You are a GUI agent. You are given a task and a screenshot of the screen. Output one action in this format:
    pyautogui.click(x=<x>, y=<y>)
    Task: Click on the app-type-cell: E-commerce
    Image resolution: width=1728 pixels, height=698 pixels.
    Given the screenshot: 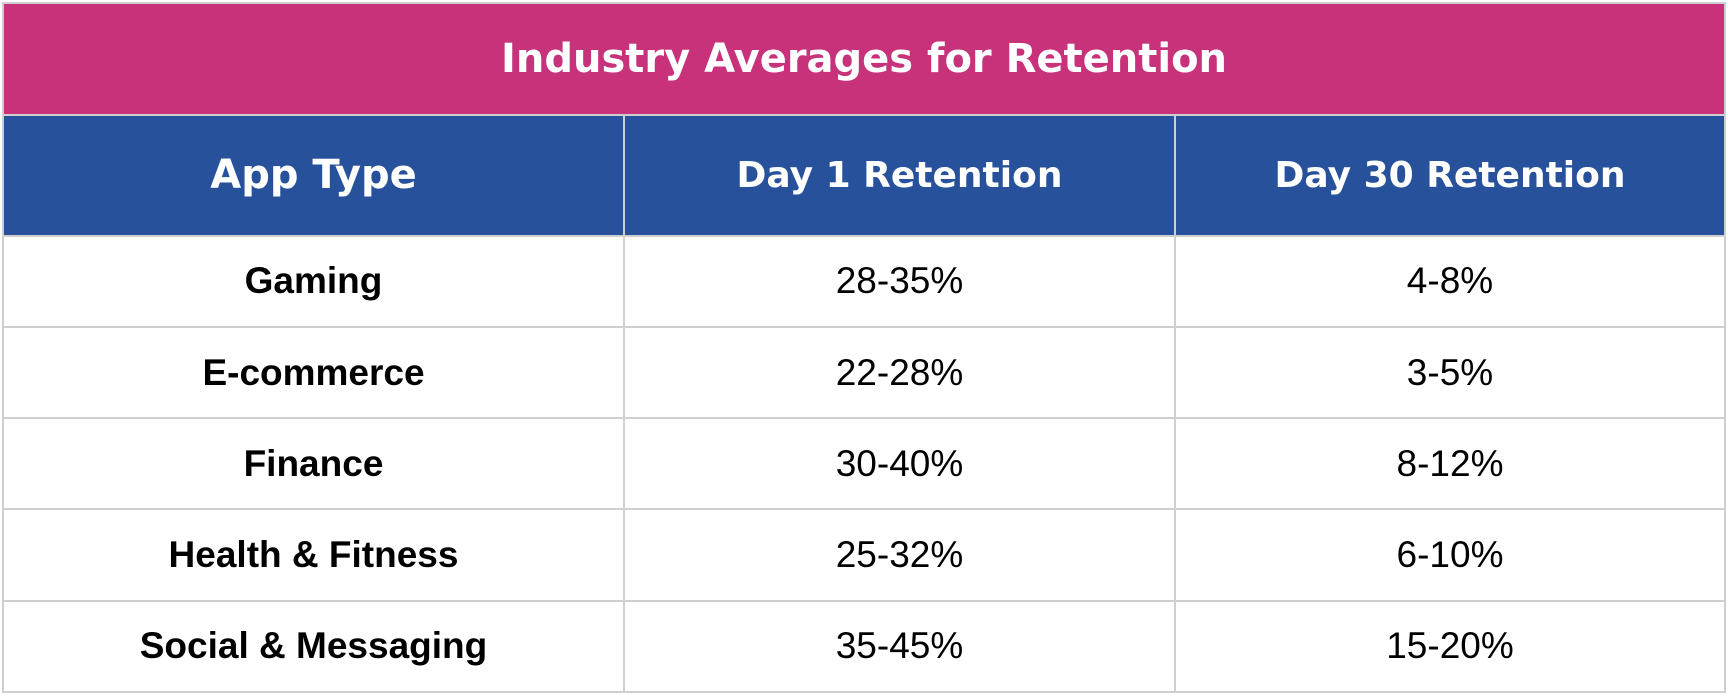 What is the action you would take?
    pyautogui.click(x=313, y=372)
    